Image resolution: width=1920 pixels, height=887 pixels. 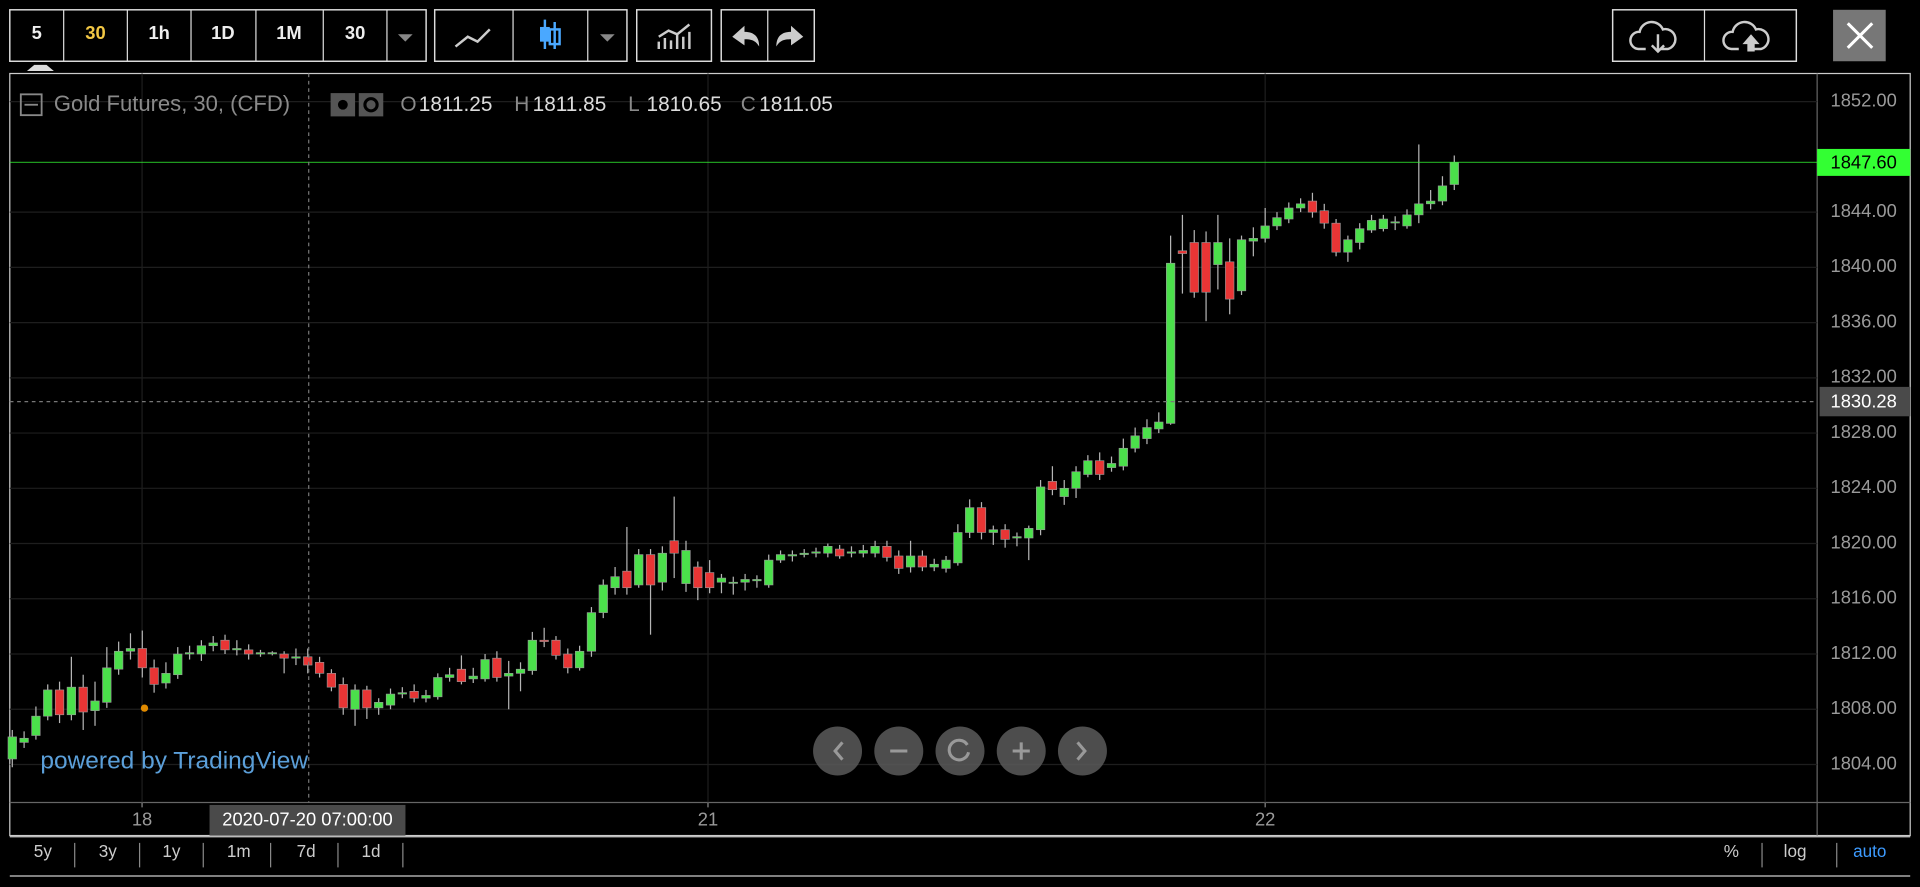 What do you see at coordinates (960, 854) in the screenshot?
I see `range-bar: 5y 3y 1y 1m 7d 1d% log auto` at bounding box center [960, 854].